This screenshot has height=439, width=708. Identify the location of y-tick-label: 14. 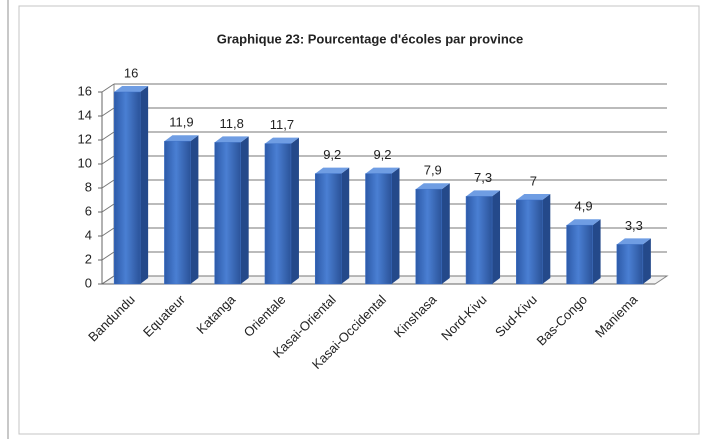
(85, 114).